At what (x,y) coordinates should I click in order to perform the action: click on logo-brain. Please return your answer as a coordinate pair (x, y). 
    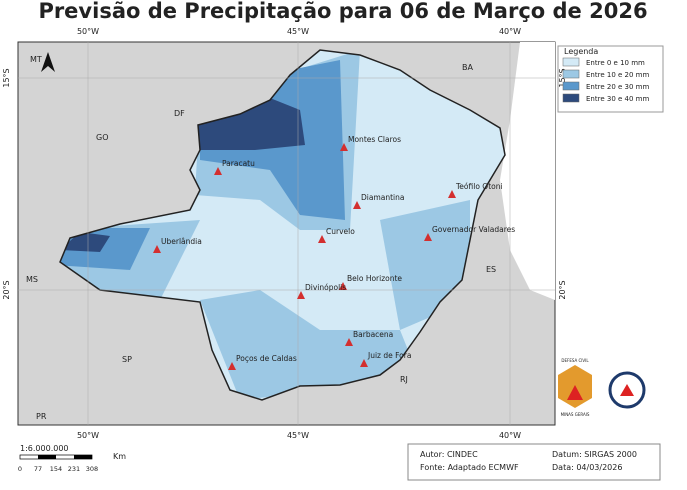
    Looking at the image, I should click on (627, 390).